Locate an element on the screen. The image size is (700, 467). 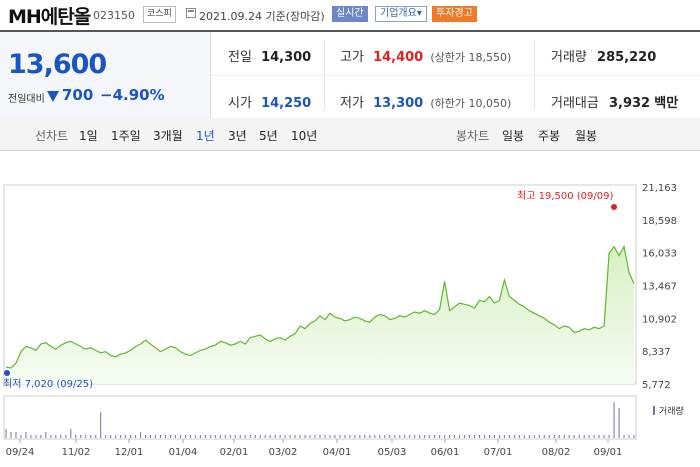
low-marker is located at coordinates (7, 373).